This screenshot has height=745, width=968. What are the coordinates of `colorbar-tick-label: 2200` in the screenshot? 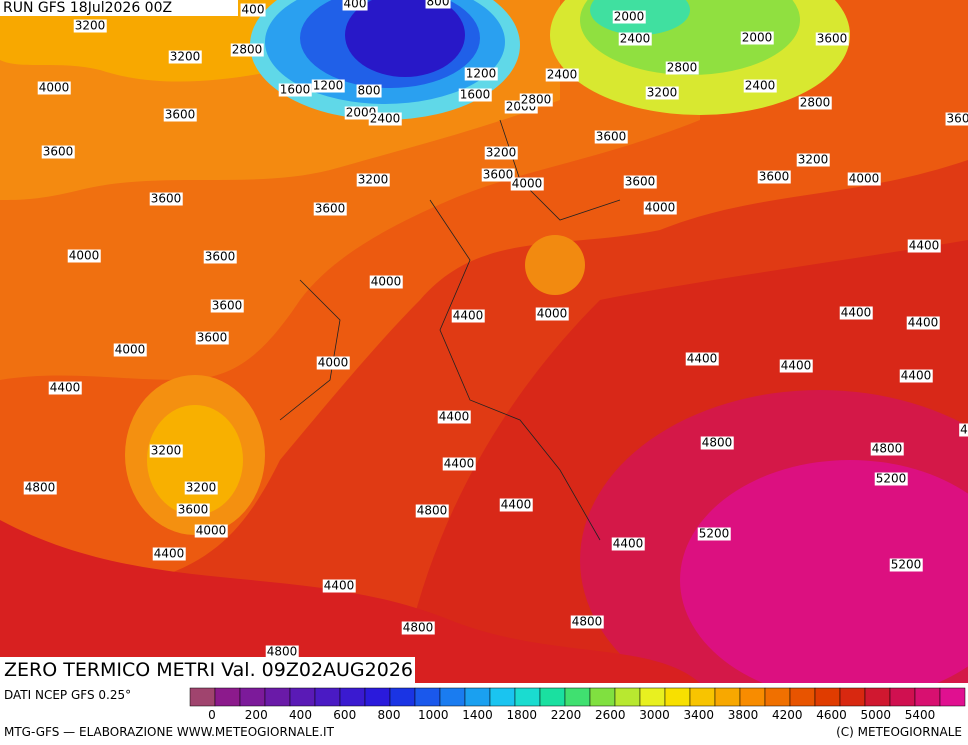 It's located at (566, 715).